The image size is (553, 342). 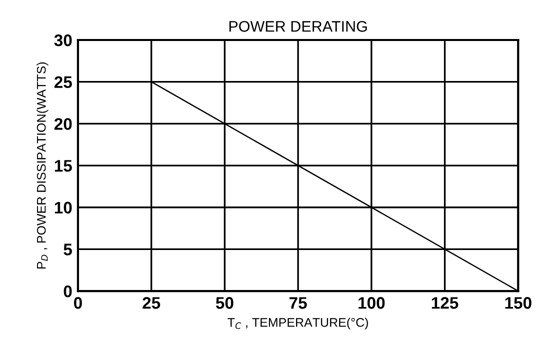 What do you see at coordinates (68, 291) in the screenshot?
I see `y-tick-label: 0` at bounding box center [68, 291].